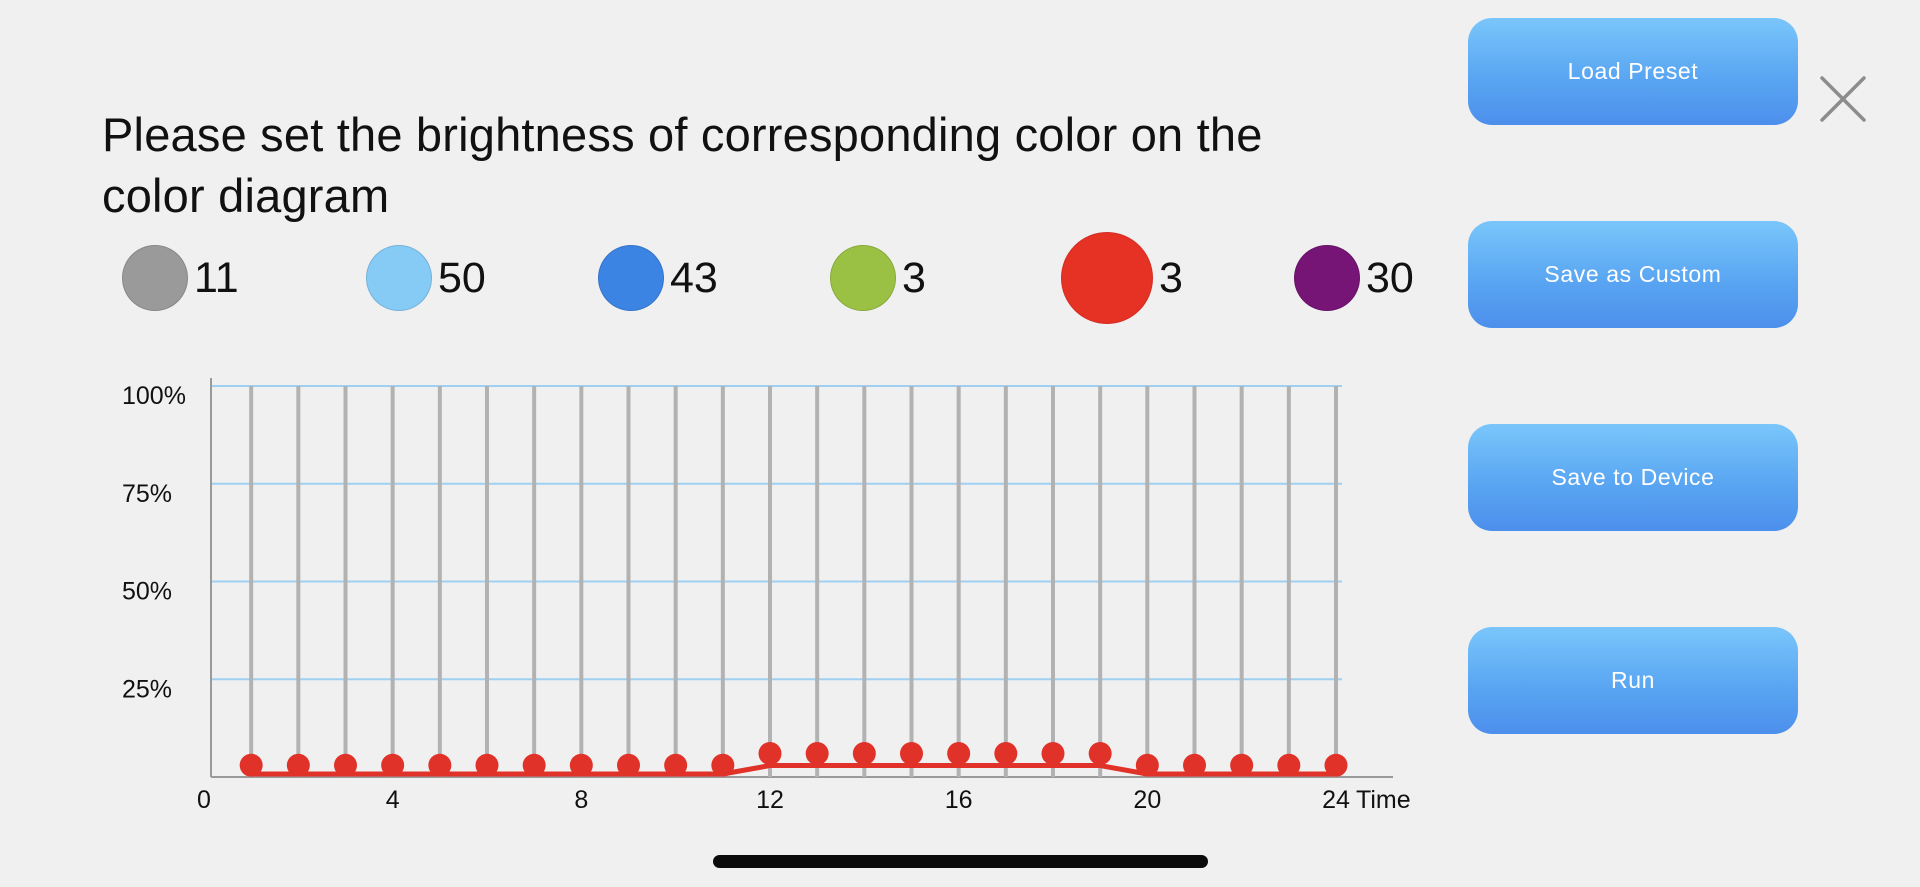 This screenshot has width=1920, height=887. Describe the element at coordinates (1327, 278) in the screenshot. I see `color-swatch-purple` at that location.